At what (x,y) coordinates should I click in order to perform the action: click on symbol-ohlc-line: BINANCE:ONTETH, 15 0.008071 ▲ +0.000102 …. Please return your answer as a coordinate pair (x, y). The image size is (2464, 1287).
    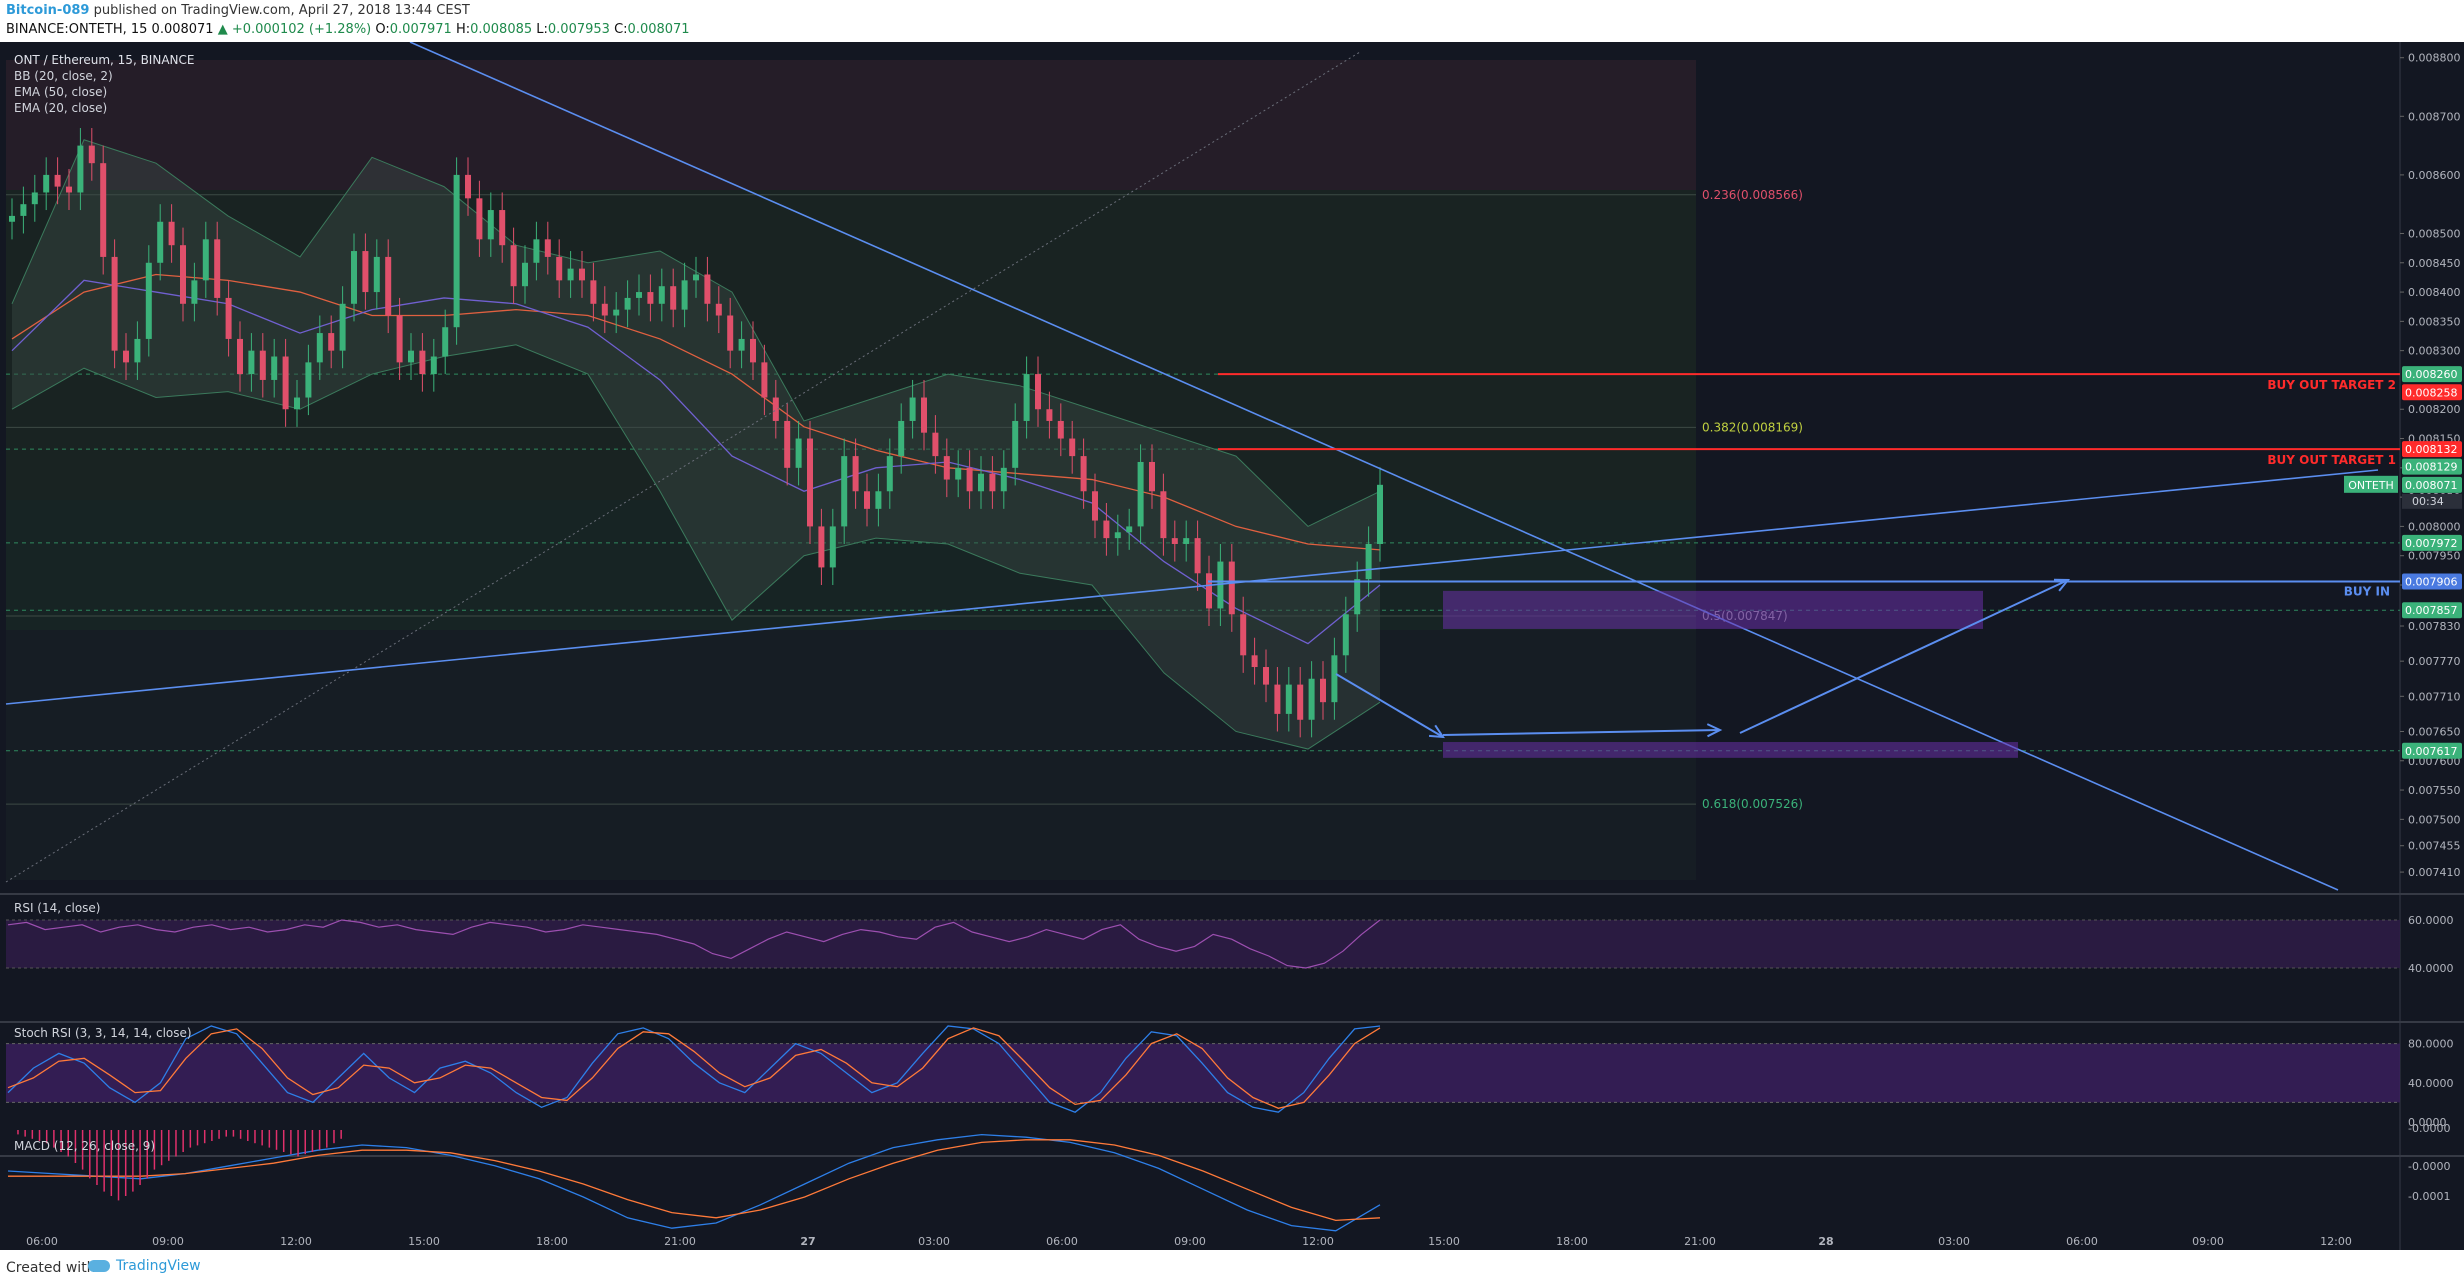
    Looking at the image, I should click on (348, 29).